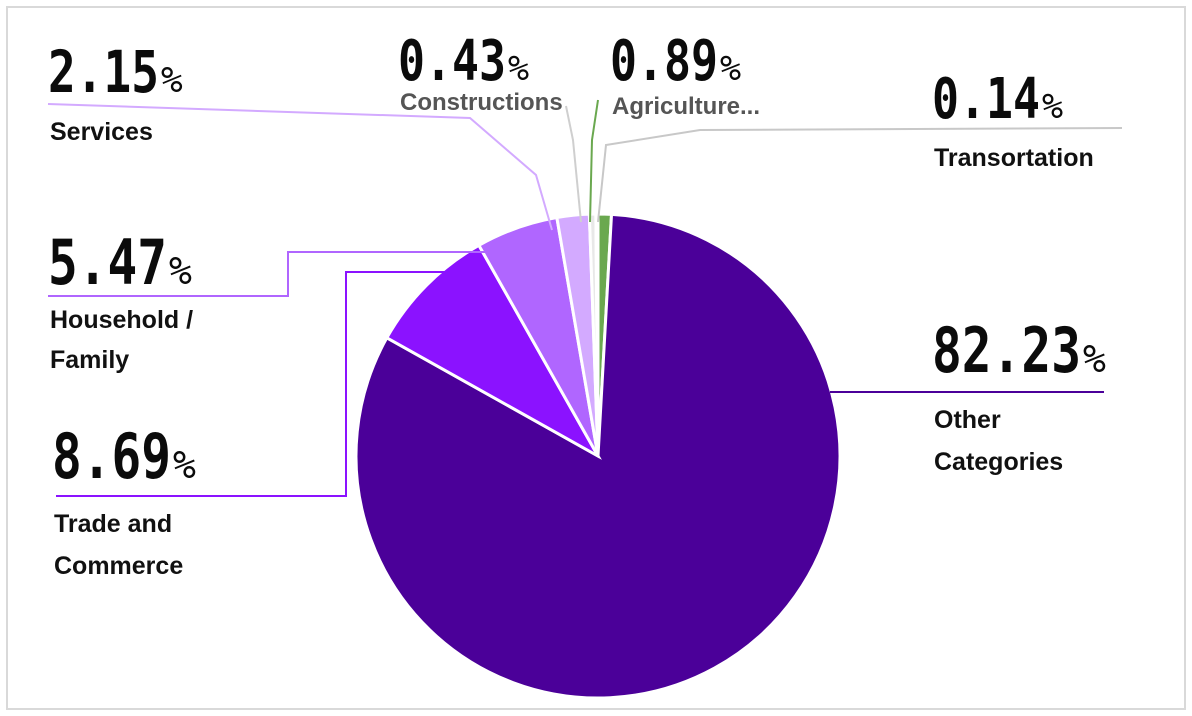  Describe the element at coordinates (594, 161) in the screenshot. I see `leader-line-agriculture` at that location.